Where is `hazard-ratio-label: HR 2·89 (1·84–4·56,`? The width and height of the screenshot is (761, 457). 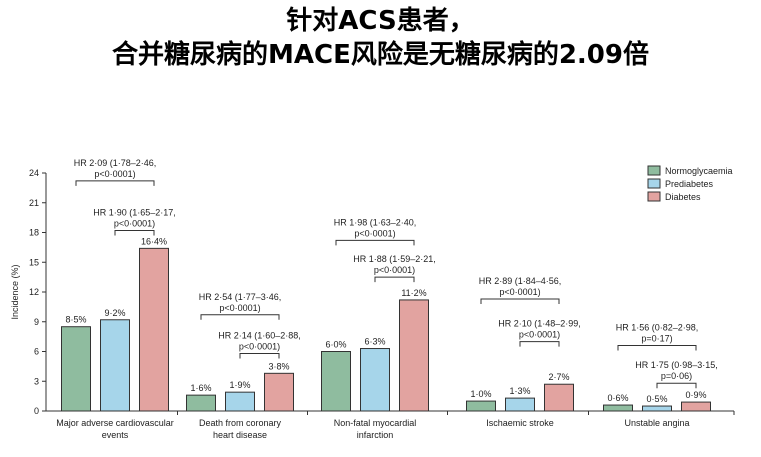 hazard-ratio-label: HR 2·89 (1·84–4·56, is located at coordinates (520, 281).